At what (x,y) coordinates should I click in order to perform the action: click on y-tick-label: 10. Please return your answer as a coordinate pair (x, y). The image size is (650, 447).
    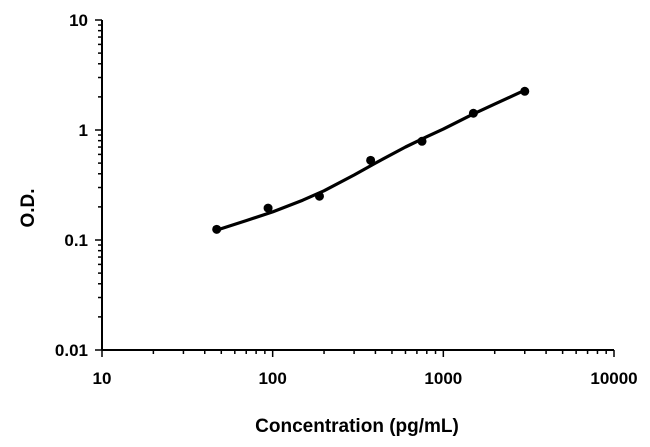
    Looking at the image, I should click on (78, 20).